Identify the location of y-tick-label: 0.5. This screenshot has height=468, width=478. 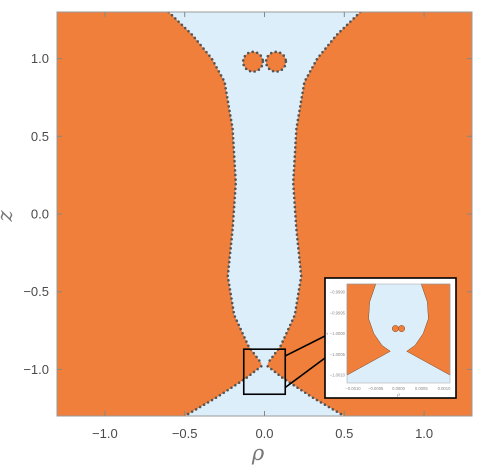
(40, 136).